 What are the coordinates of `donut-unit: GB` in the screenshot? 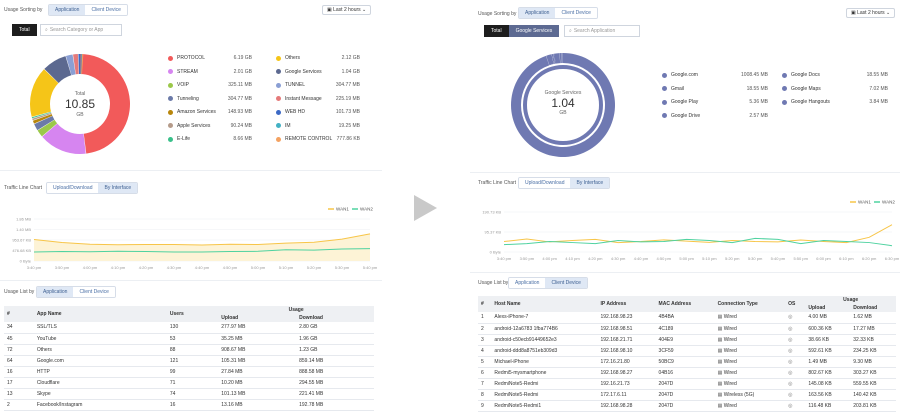 It's located at (563, 113).